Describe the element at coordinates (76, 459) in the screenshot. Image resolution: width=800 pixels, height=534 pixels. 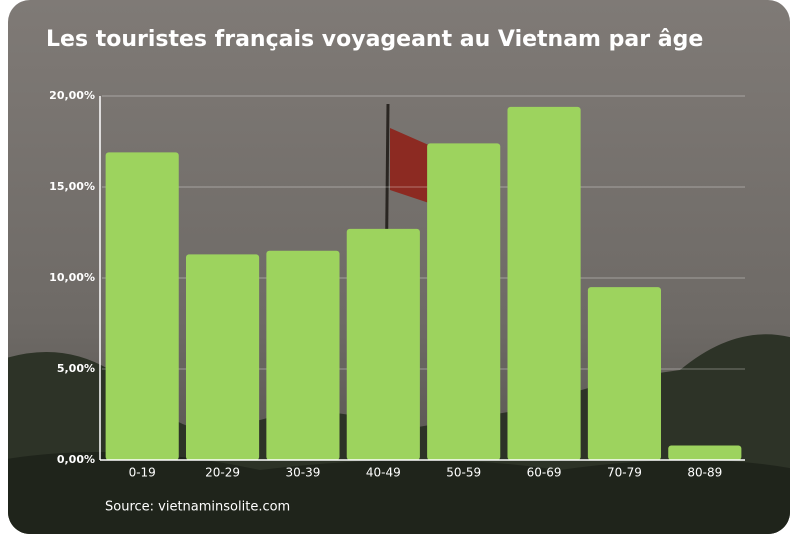
I see `y-tick-label: 0,00%` at that location.